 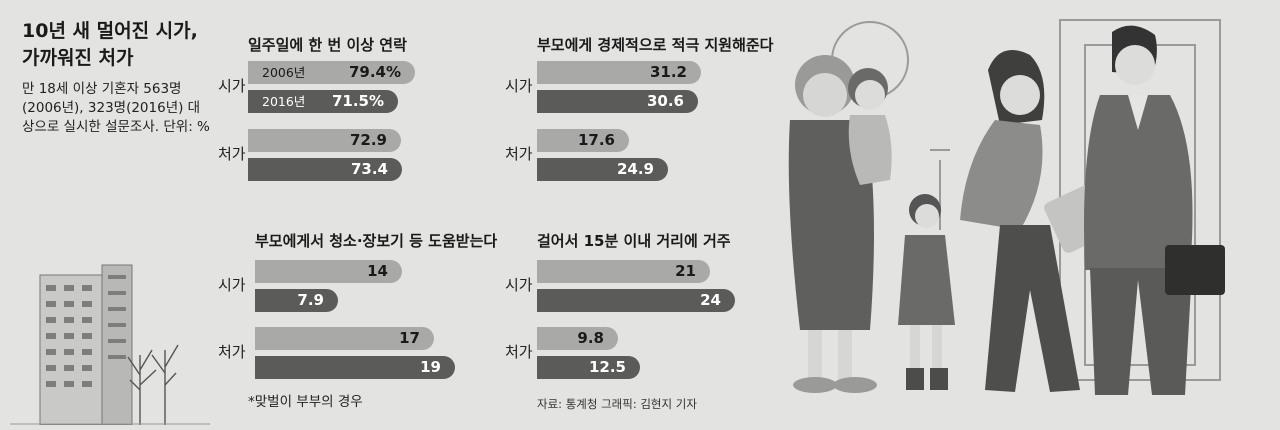 What do you see at coordinates (376, 241) in the screenshot?
I see `chart-title: 부모에게서 청소·장보기 등 도움받는다` at bounding box center [376, 241].